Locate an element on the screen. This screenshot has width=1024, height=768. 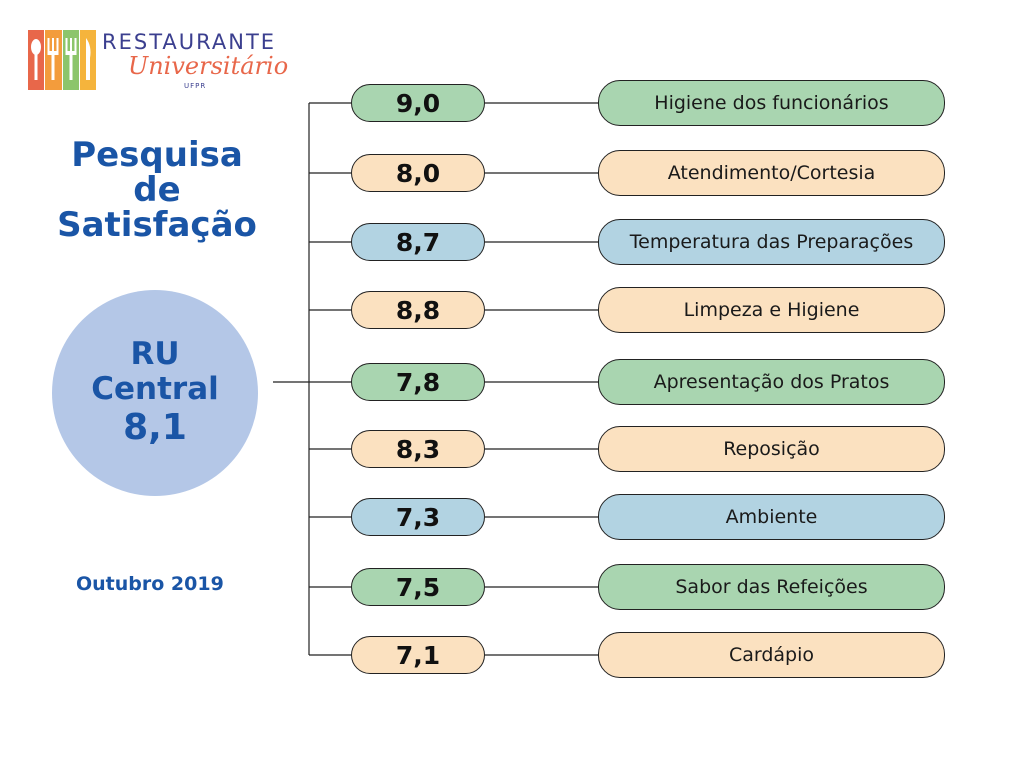
criterion-label: Reposição is located at coordinates (771, 449).